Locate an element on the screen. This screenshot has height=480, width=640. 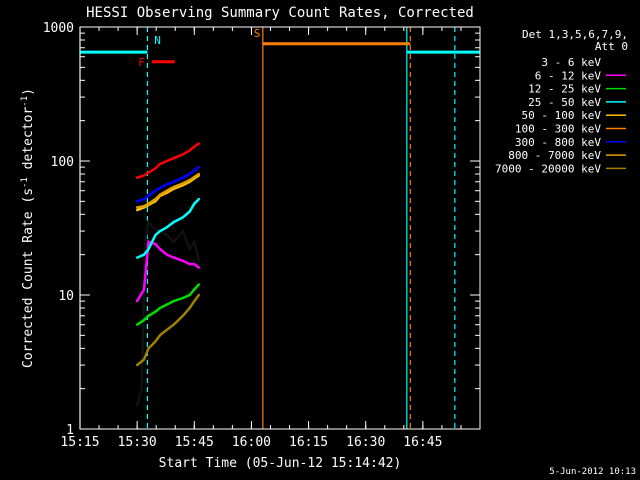
x-tick-label-6: 16:45 is located at coordinates (422, 442).